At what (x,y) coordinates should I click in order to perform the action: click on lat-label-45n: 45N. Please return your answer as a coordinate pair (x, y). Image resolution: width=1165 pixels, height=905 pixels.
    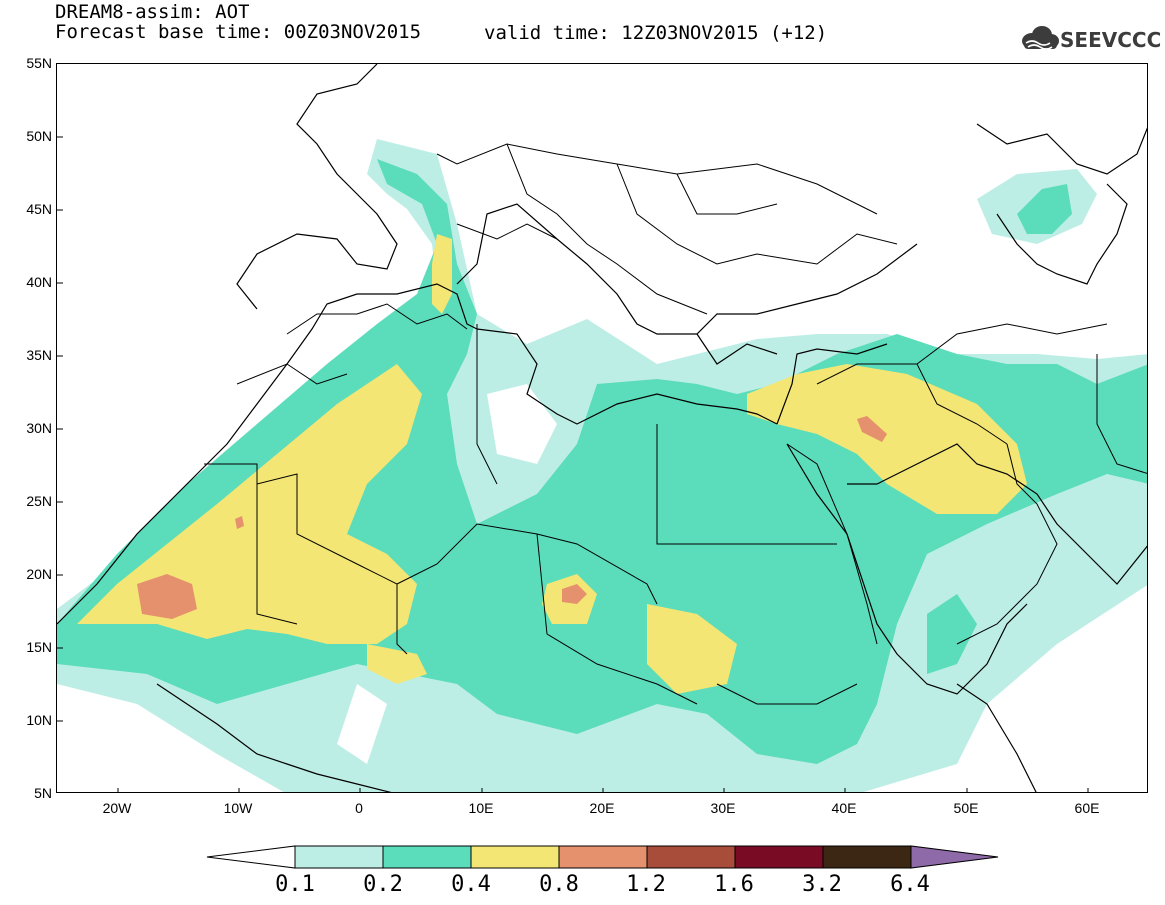
    Looking at the image, I should click on (39, 209).